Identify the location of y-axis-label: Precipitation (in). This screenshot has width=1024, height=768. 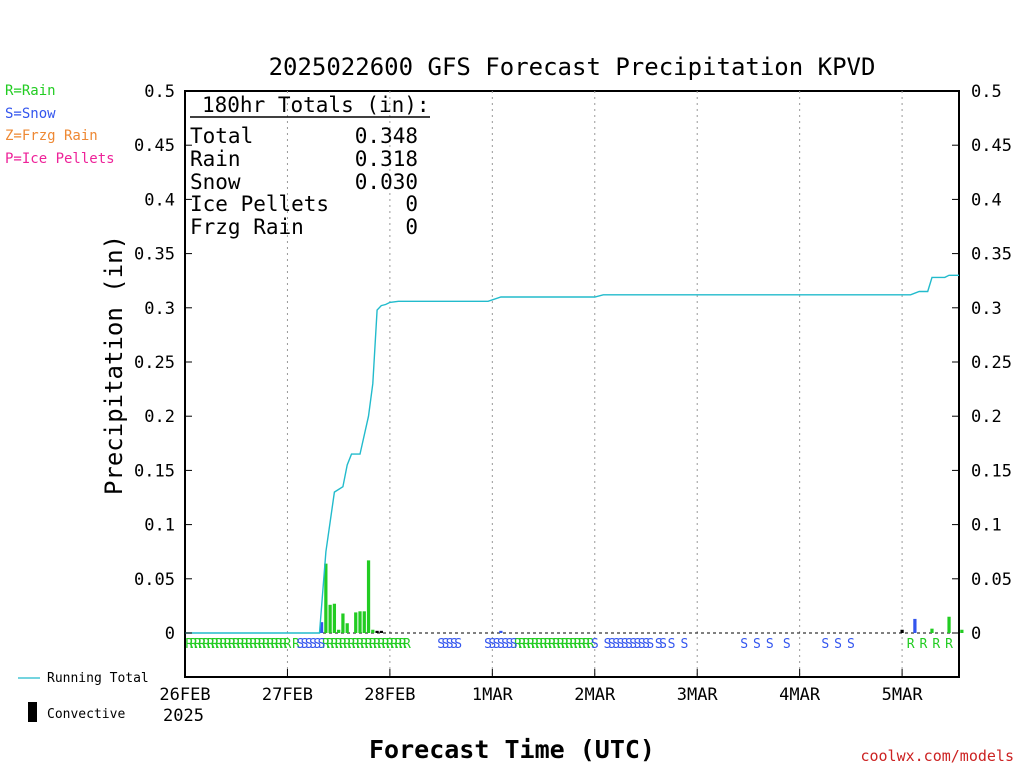
(114, 365).